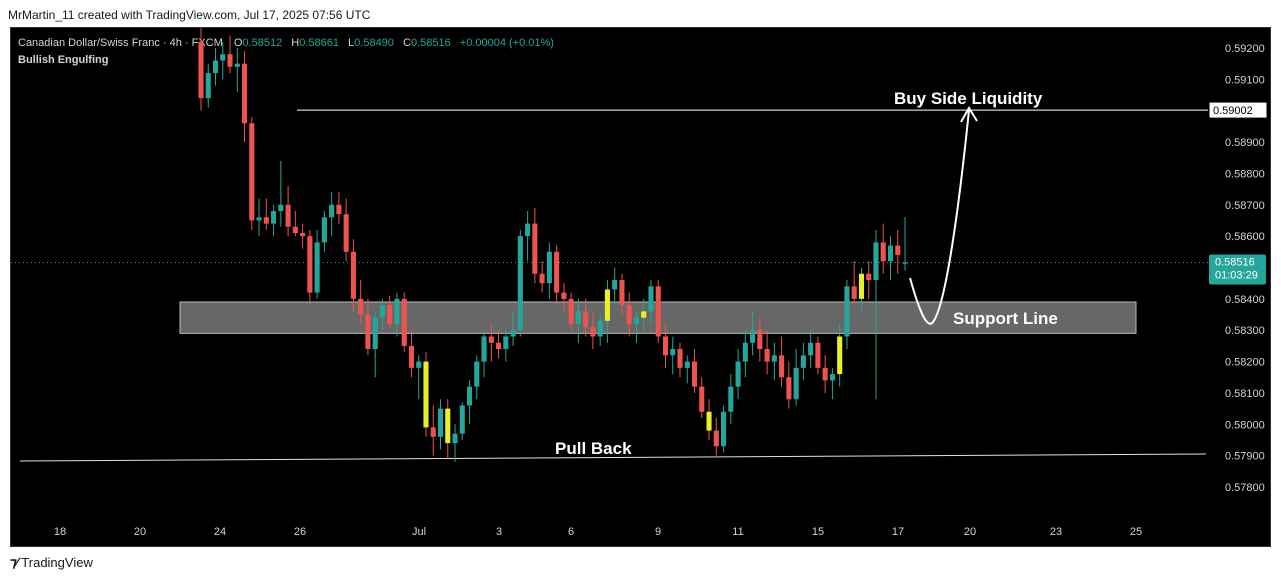 This screenshot has height=580, width=1281. I want to click on projection-arrow, so click(939, 217).